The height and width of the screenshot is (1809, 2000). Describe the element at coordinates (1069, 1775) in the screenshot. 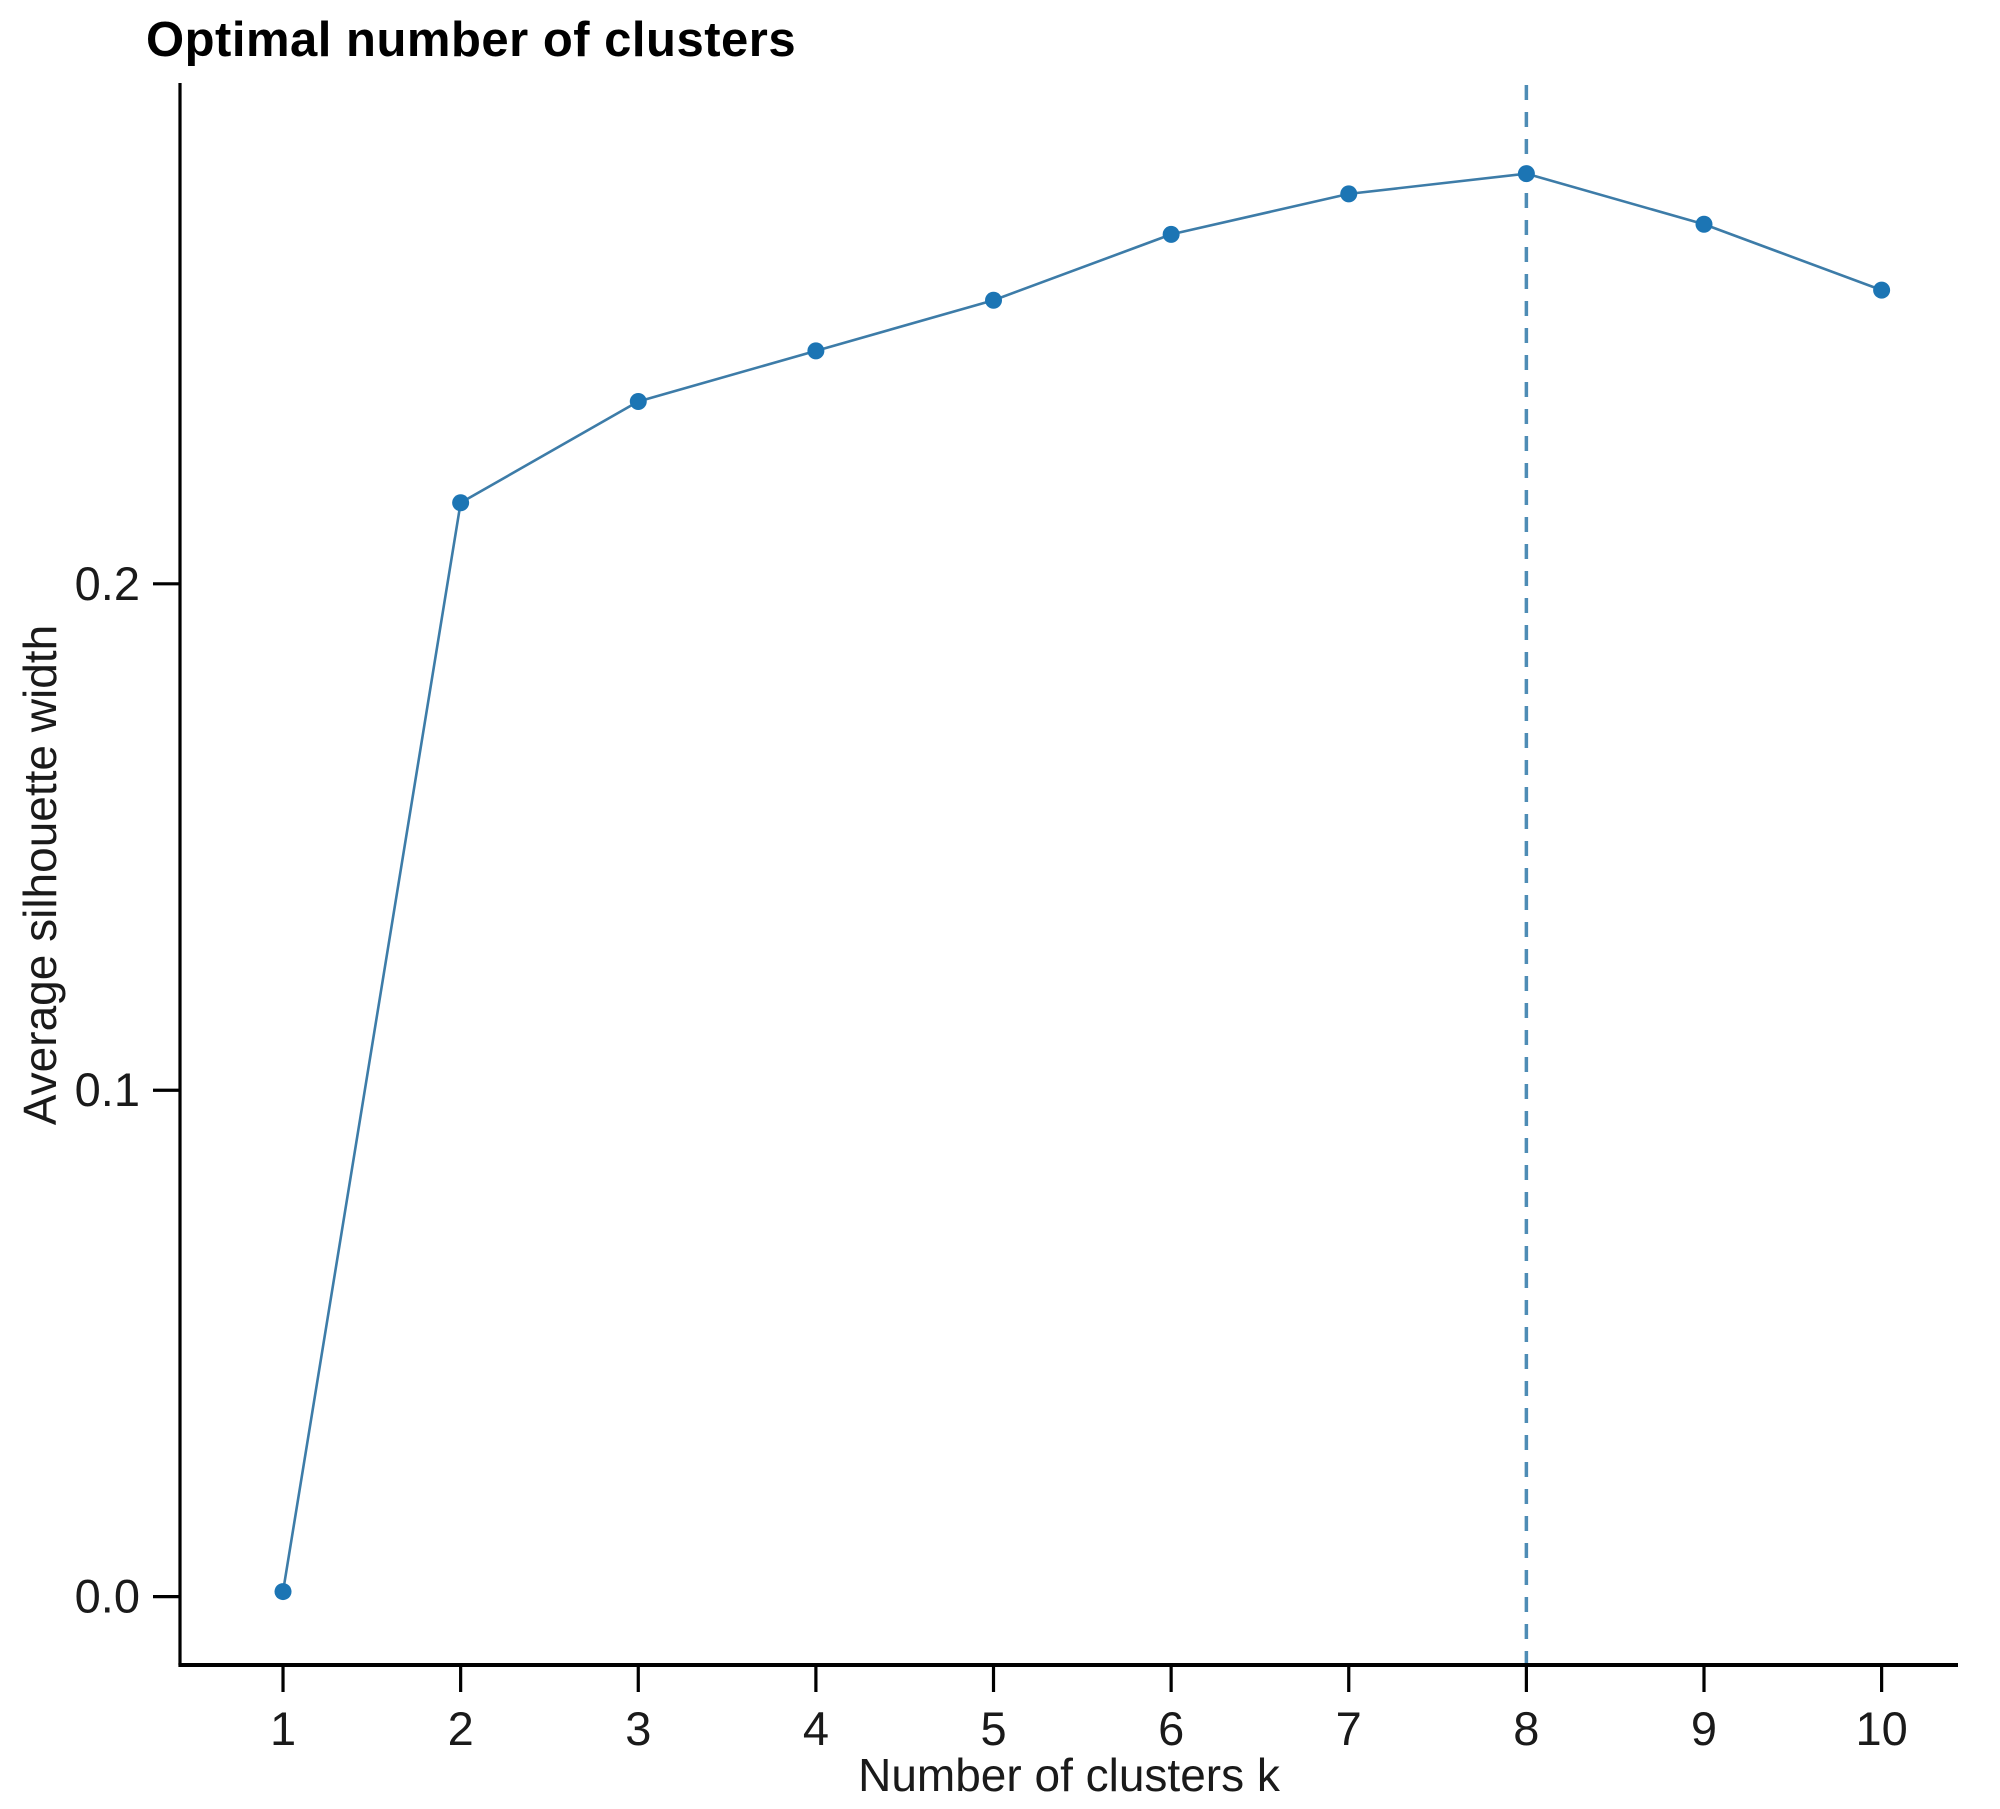

I see `x-axis-label: Number of clusters k` at that location.